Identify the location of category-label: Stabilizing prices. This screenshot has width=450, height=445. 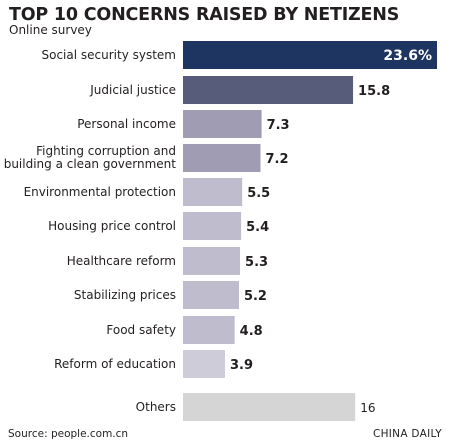
(125, 295).